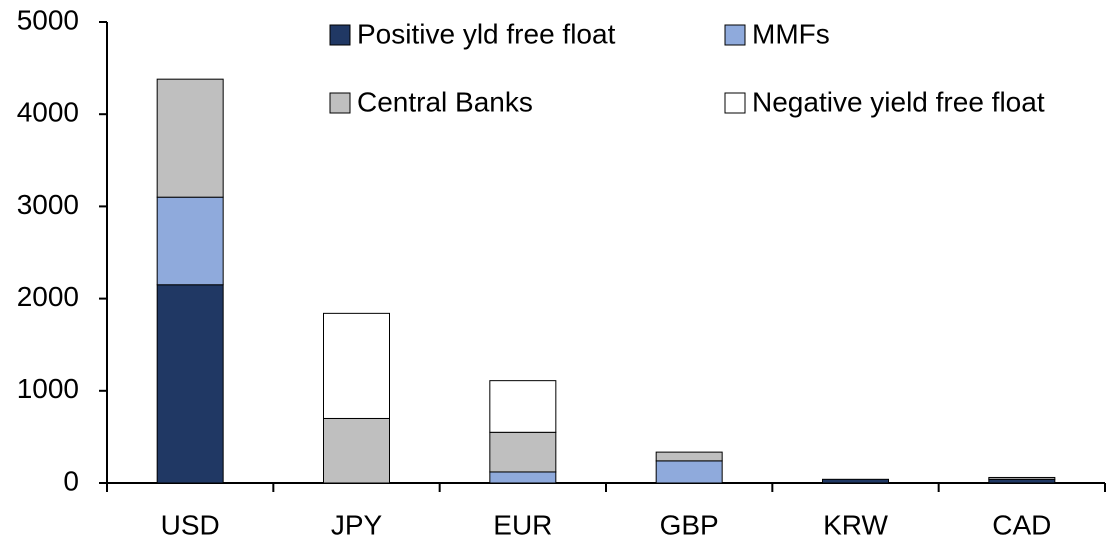  What do you see at coordinates (486, 33) in the screenshot?
I see `legend-label: Positive yld free float` at bounding box center [486, 33].